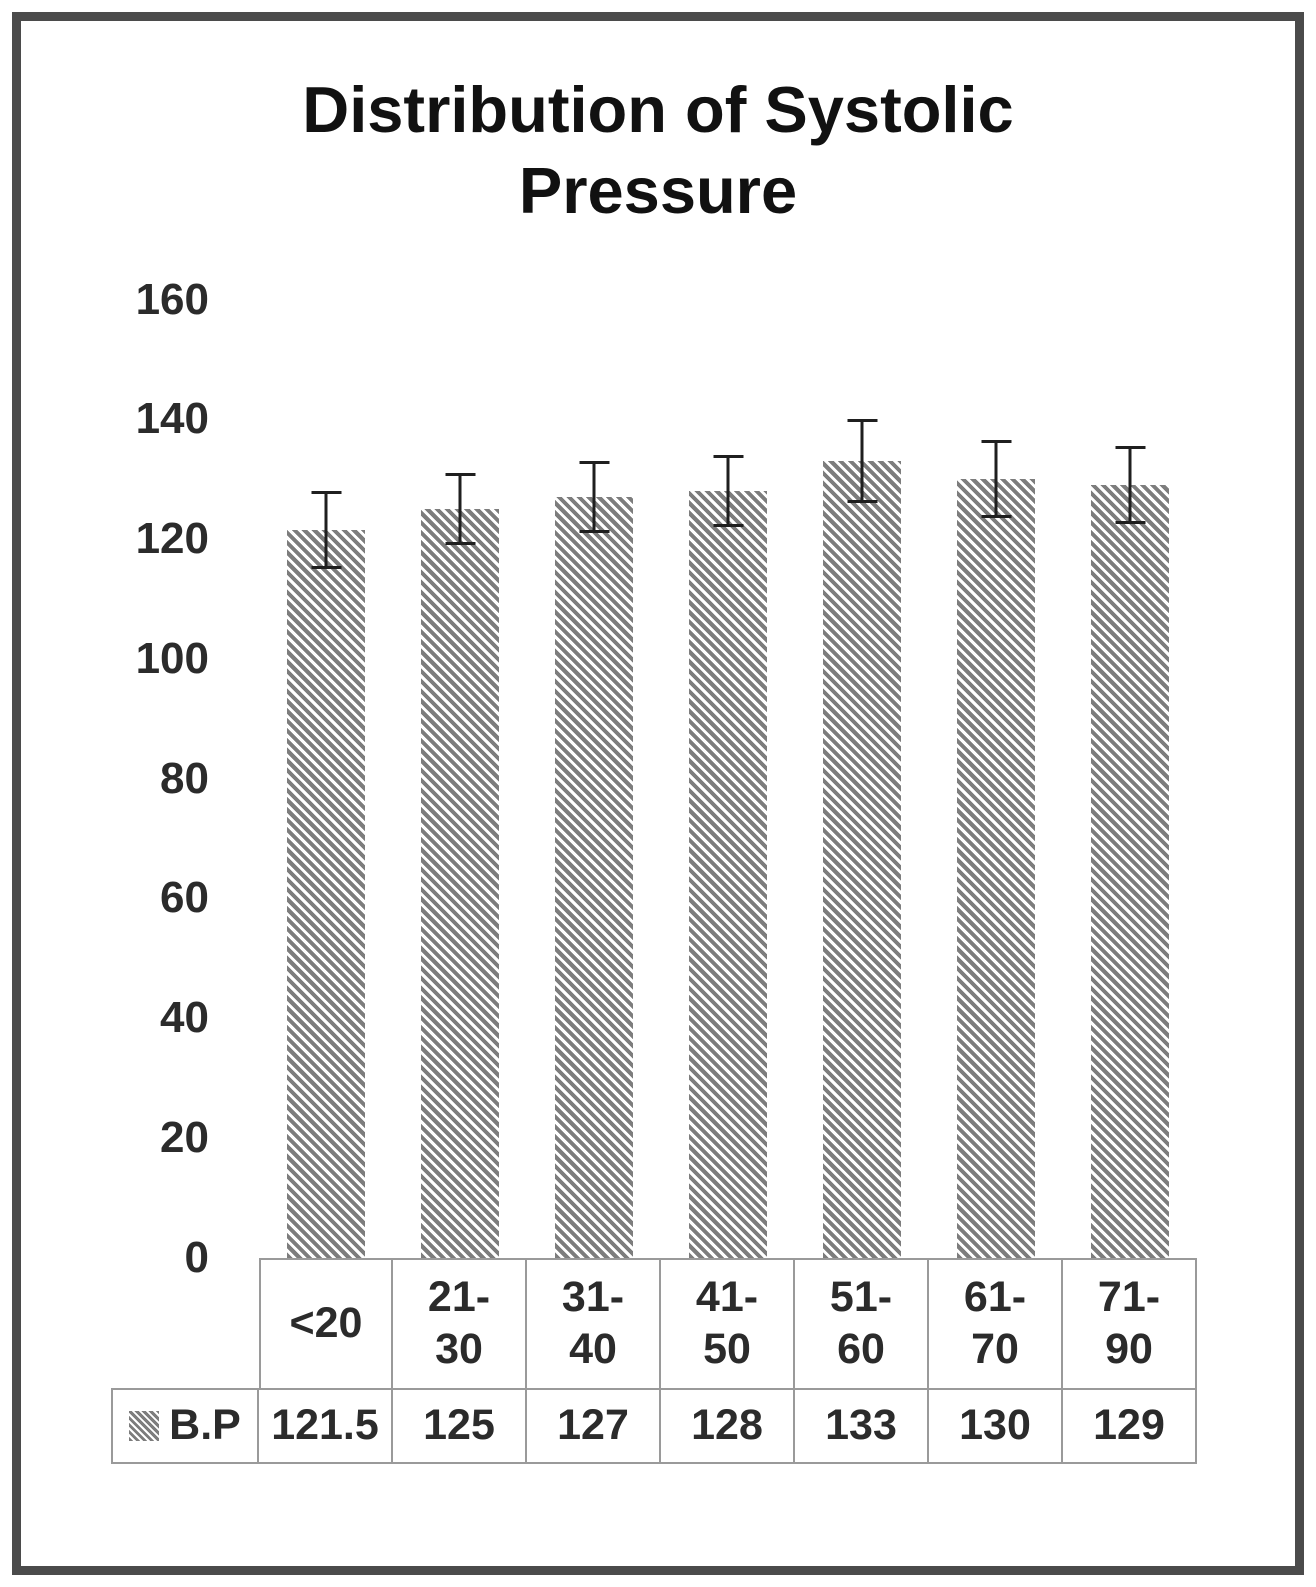 This screenshot has width=1316, height=1587. Describe the element at coordinates (144, 1425) in the screenshot. I see `bp-series-swatch-icon` at that location.